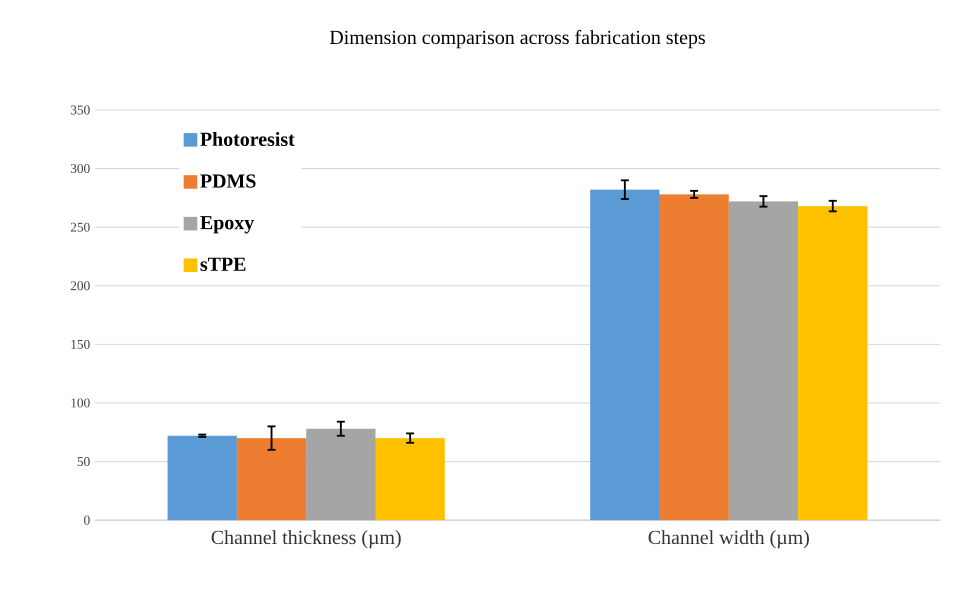 The height and width of the screenshot is (591, 959). Describe the element at coordinates (80, 168) in the screenshot. I see `y-tick-label: 300` at that location.